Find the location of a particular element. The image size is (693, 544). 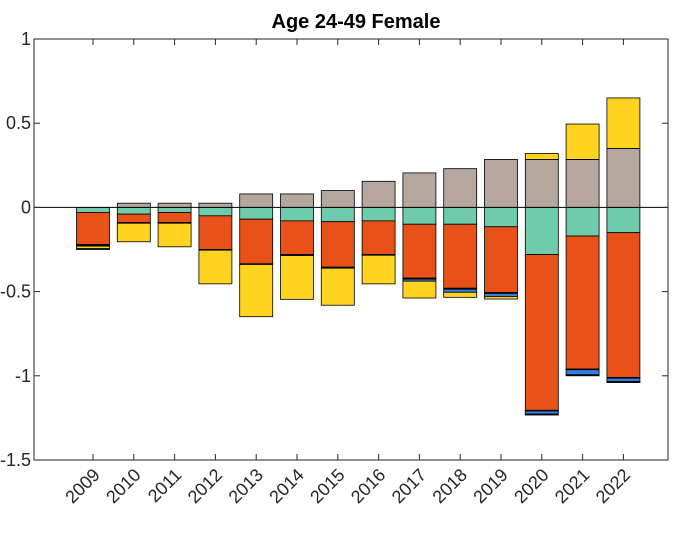

bar-segment-2010-s2 is located at coordinates (133, 210).